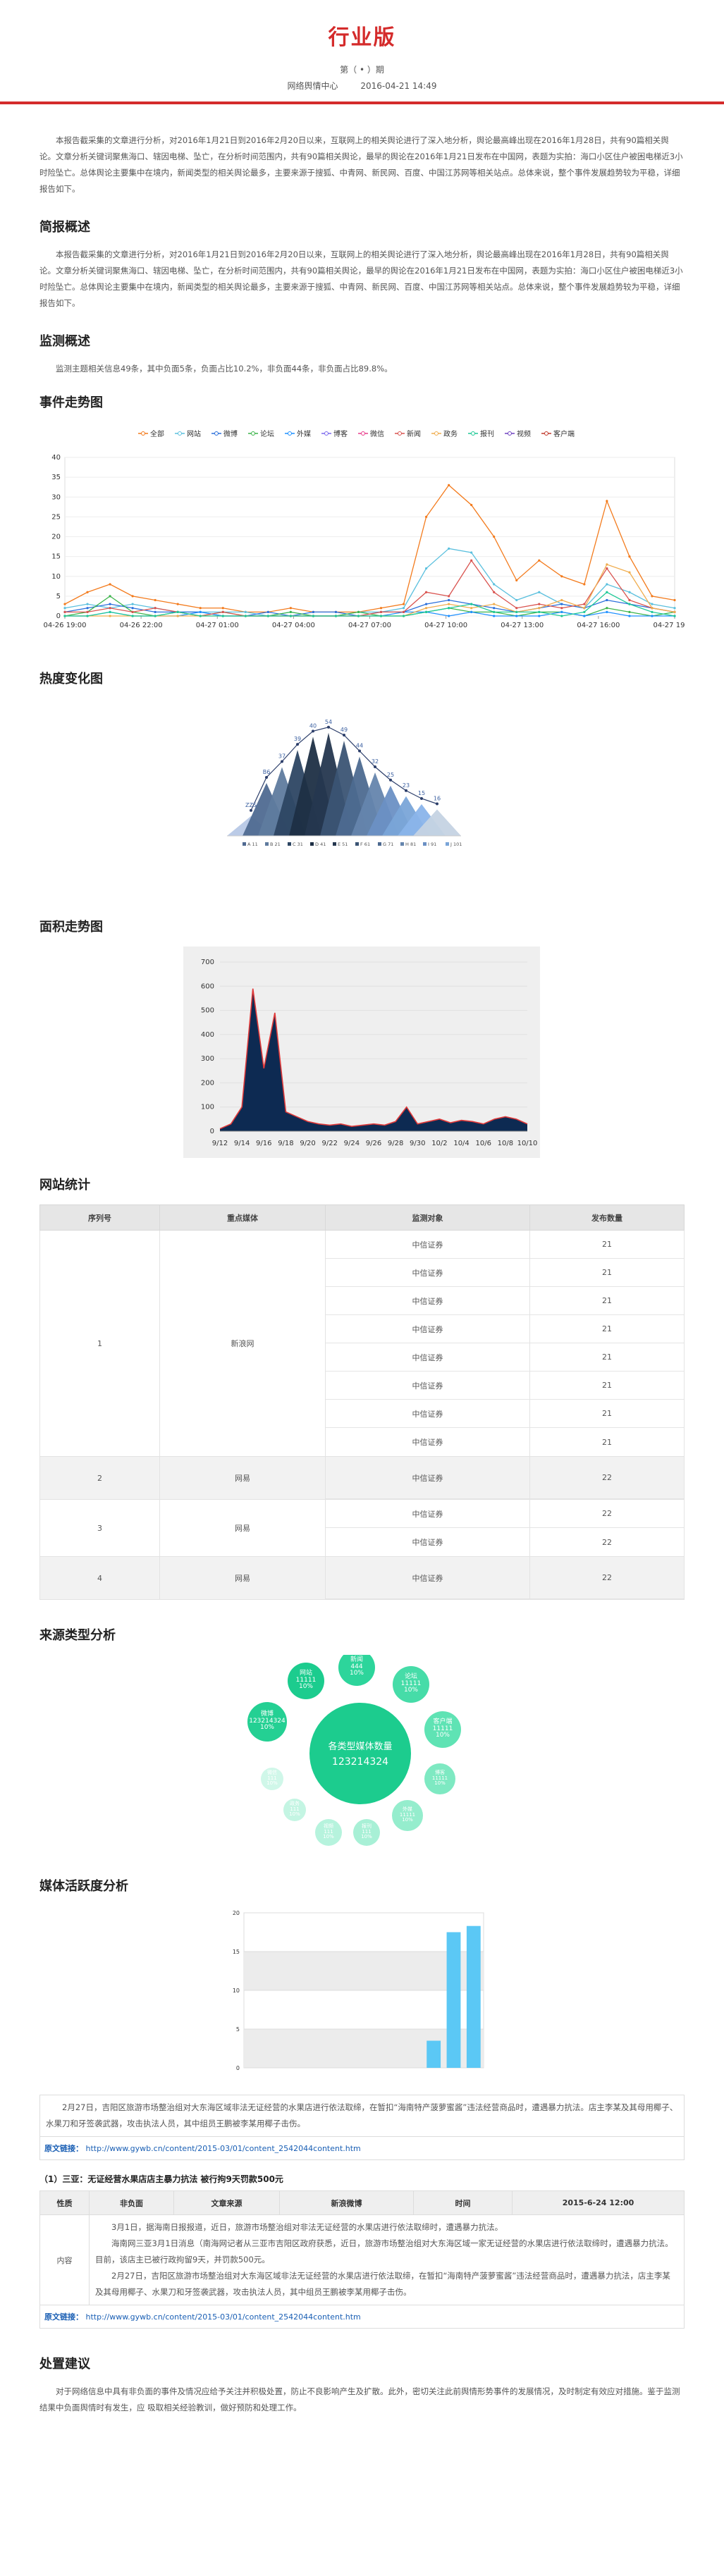  Describe the element at coordinates (141, 625) in the screenshot. I see `trend-xtick: 04-26 22:00` at that location.